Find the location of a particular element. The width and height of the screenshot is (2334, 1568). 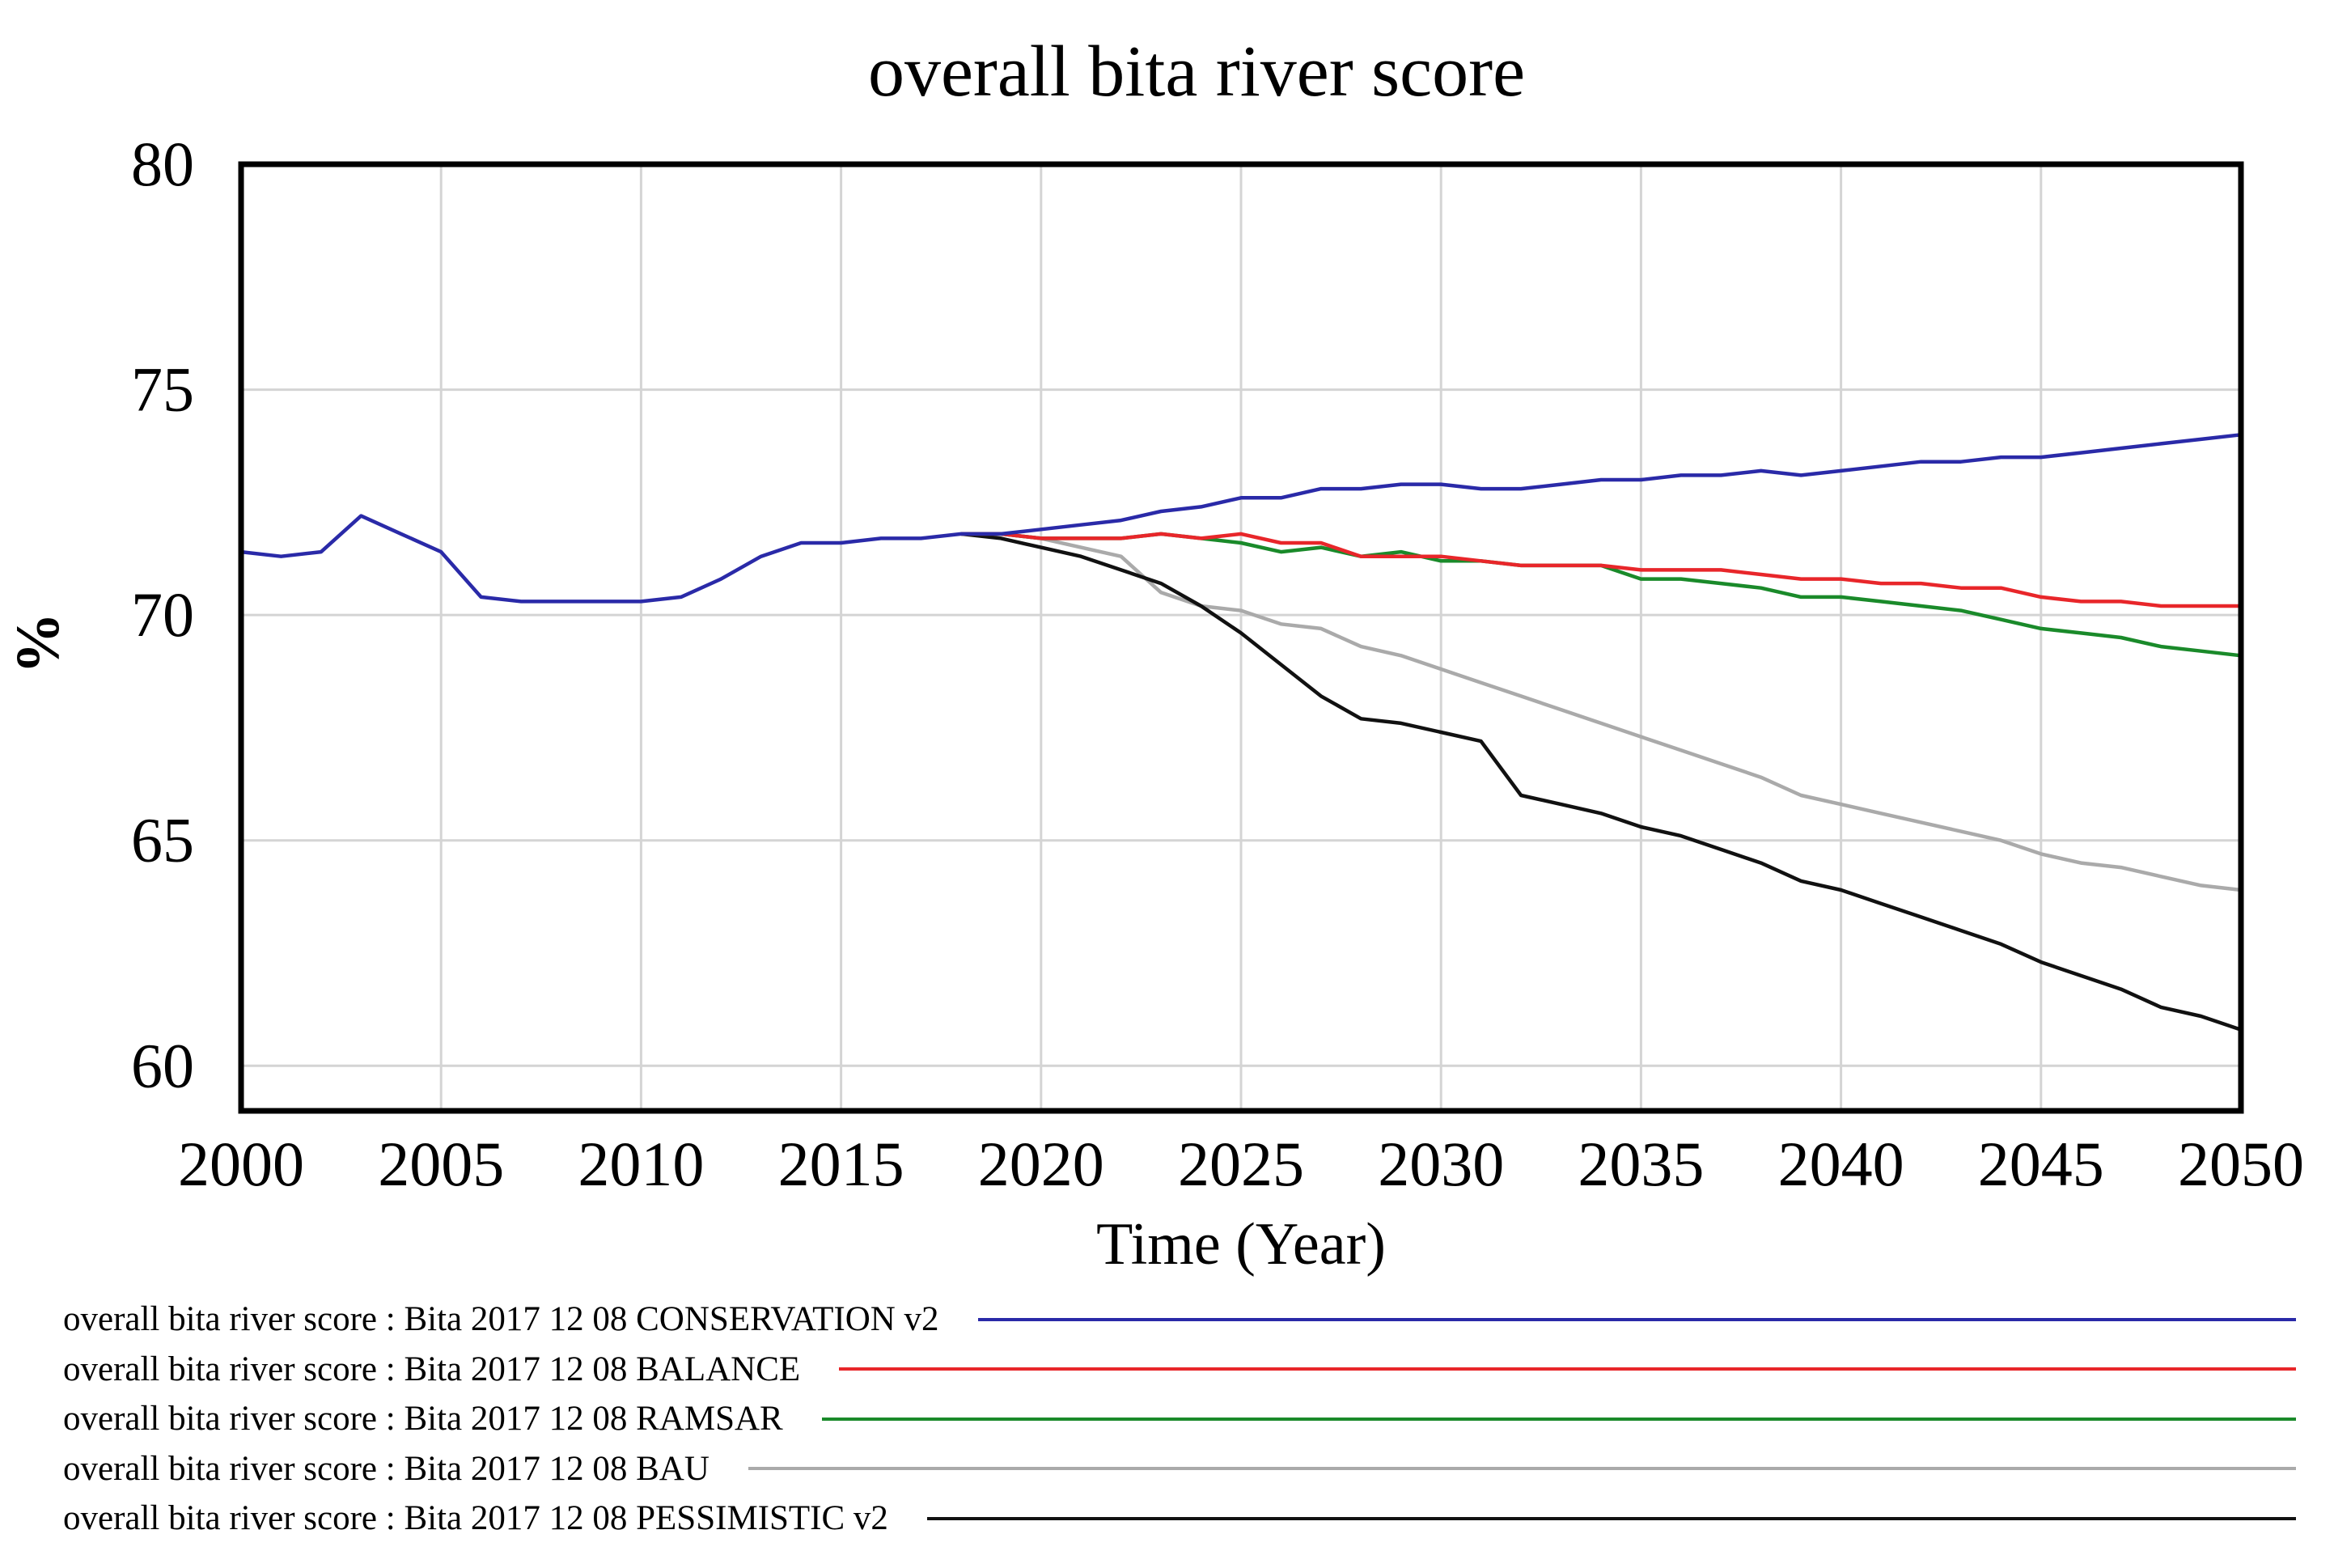

y-tick-label: 60 is located at coordinates (162, 1065).